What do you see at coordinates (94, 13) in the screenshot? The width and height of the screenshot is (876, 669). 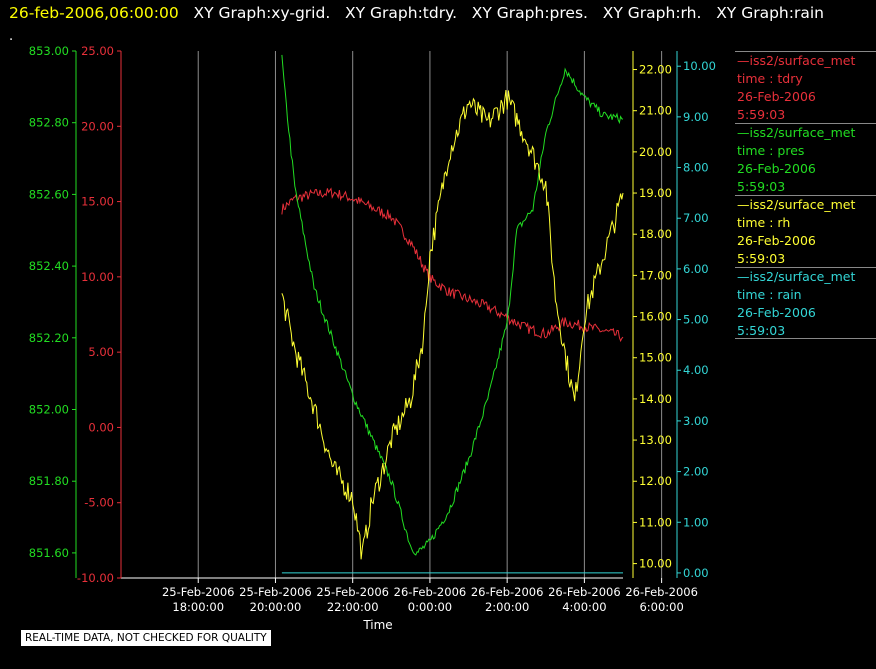 I see `timestamp: 26-feb-2006,06:00:00` at bounding box center [94, 13].